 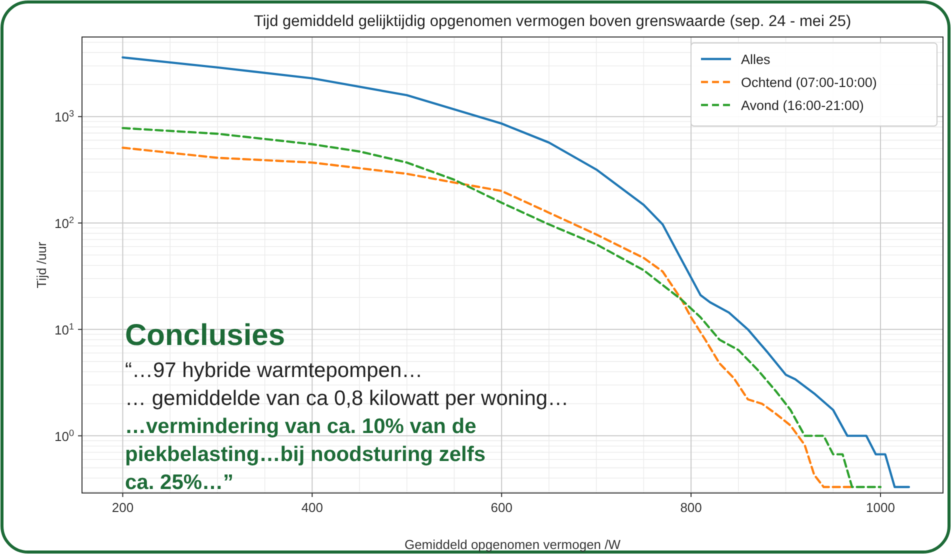 I want to click on x-tick-label: 400, so click(x=312, y=507).